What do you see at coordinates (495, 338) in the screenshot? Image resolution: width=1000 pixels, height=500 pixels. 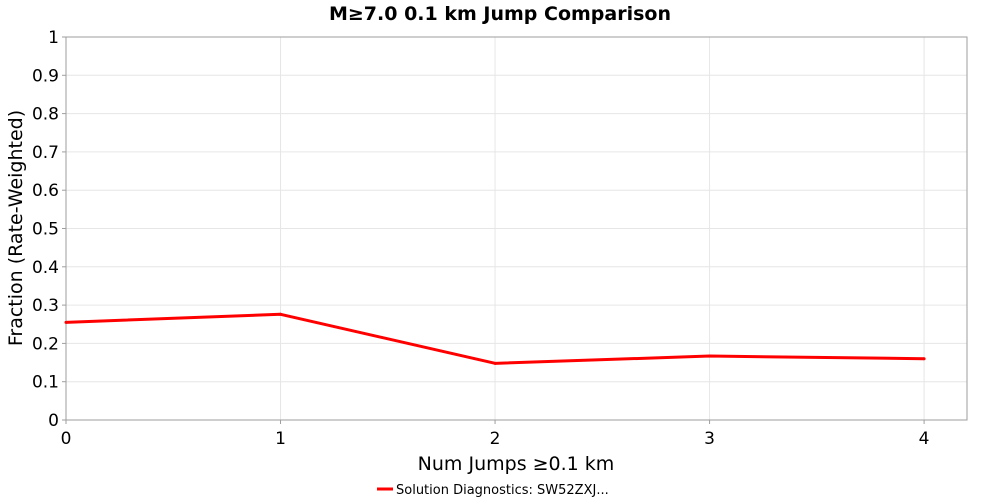 I see `series-group` at bounding box center [495, 338].